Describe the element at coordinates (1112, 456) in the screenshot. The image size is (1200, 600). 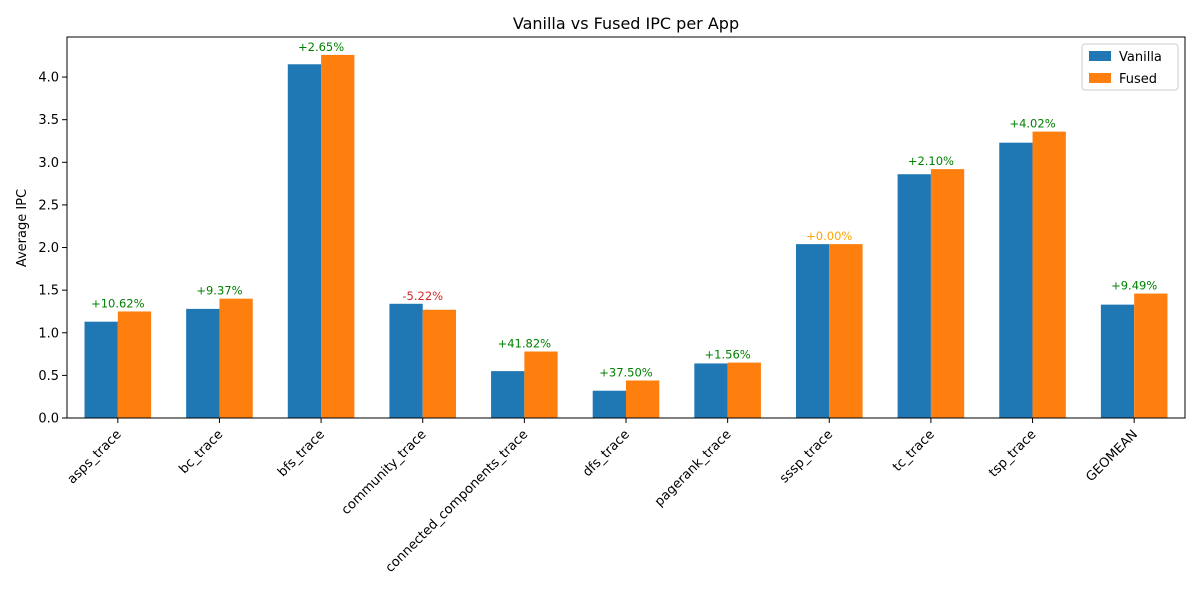
I see `x-tick-label: GEOMEAN` at that location.